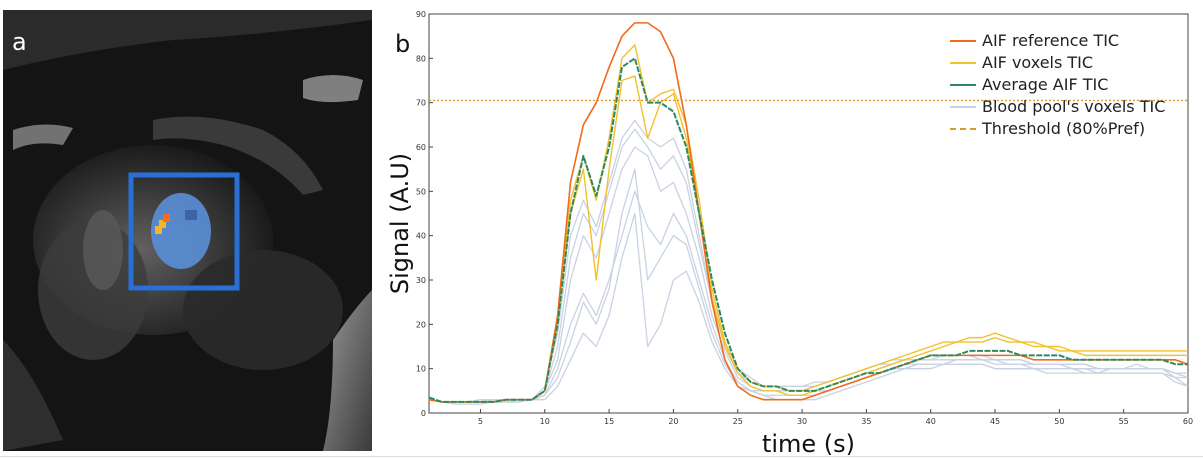 This screenshot has height=459, width=1203. What do you see at coordinates (609, 421) in the screenshot?
I see `x-tick-label: 15` at bounding box center [609, 421].